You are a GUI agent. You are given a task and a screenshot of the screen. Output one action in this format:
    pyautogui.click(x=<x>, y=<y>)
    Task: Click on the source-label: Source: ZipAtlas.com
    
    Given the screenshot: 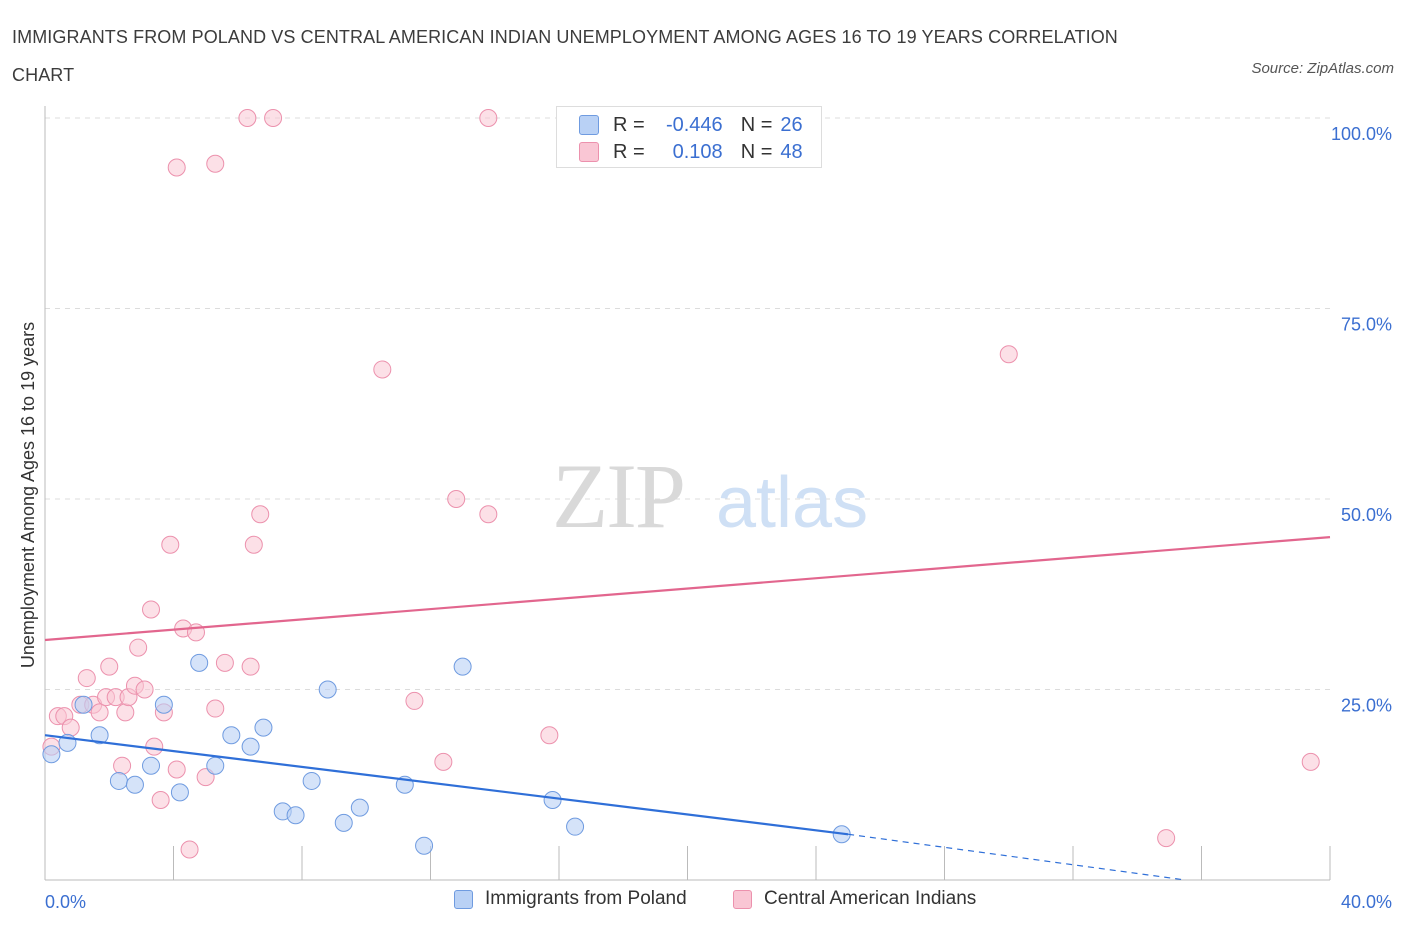 What is the action you would take?
    pyautogui.click(x=1322, y=68)
    